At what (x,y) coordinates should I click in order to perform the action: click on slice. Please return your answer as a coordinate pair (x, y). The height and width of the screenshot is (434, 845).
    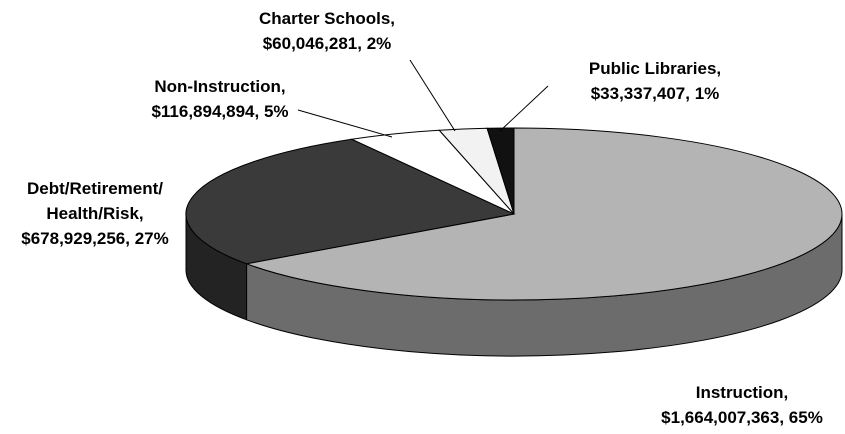
    Looking at the image, I should click on (500, 171).